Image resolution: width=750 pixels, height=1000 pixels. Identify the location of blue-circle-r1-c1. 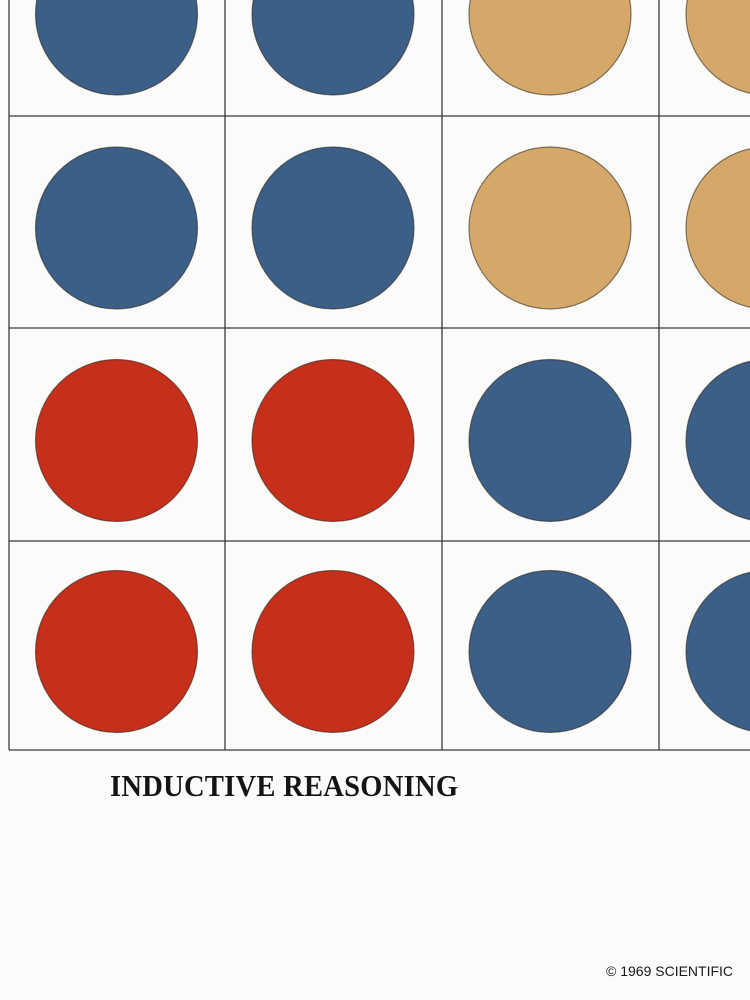
(116, 48).